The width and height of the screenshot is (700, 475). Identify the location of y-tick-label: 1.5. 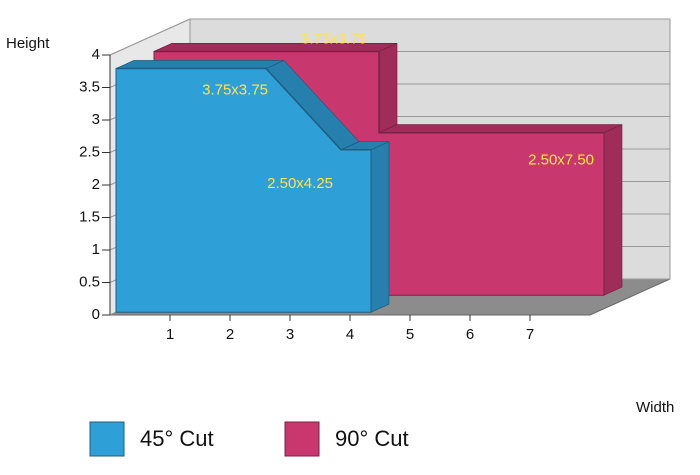
(89, 216).